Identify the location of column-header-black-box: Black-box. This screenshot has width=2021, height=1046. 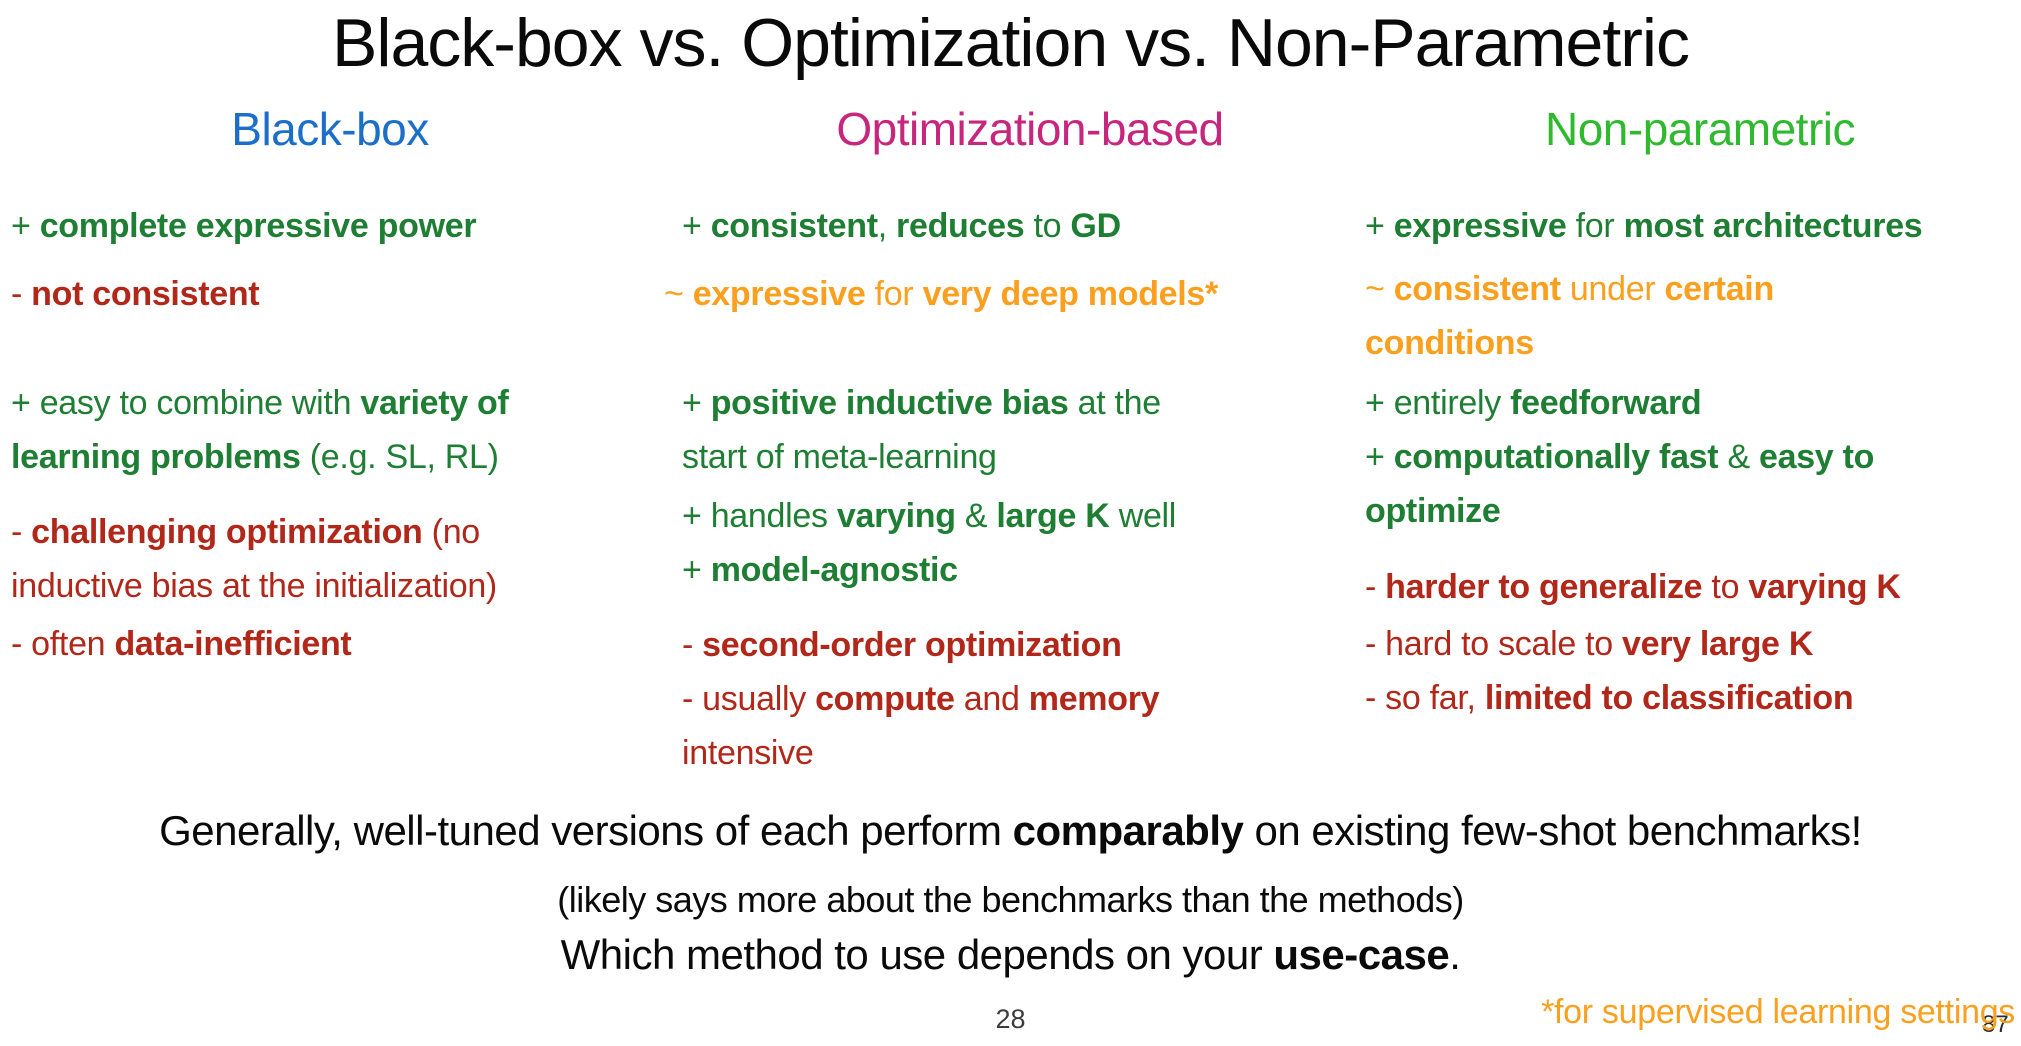
(330, 129).